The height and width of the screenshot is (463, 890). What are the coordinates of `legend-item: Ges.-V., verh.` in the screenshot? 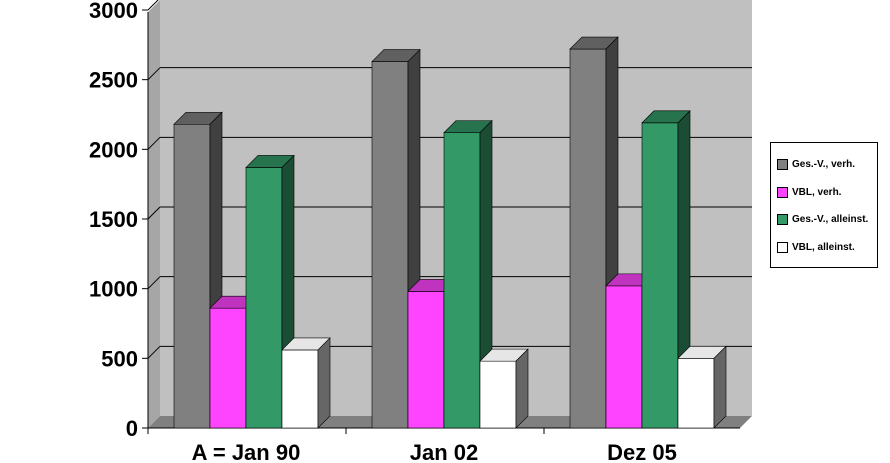 It's located at (824, 165).